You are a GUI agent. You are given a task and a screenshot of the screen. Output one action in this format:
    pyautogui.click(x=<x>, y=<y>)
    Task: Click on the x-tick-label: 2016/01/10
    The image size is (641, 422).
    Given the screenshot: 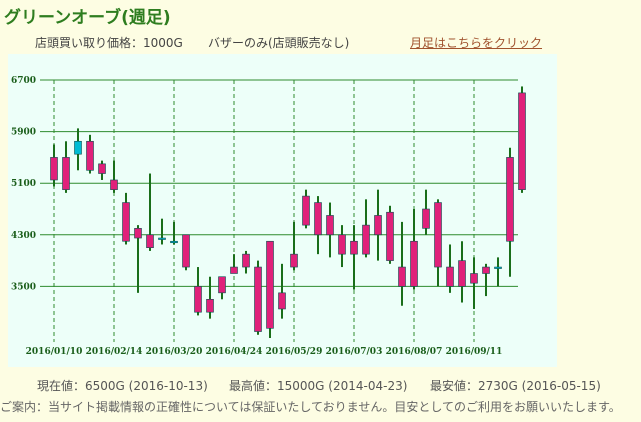 What is the action you would take?
    pyautogui.click(x=54, y=352)
    